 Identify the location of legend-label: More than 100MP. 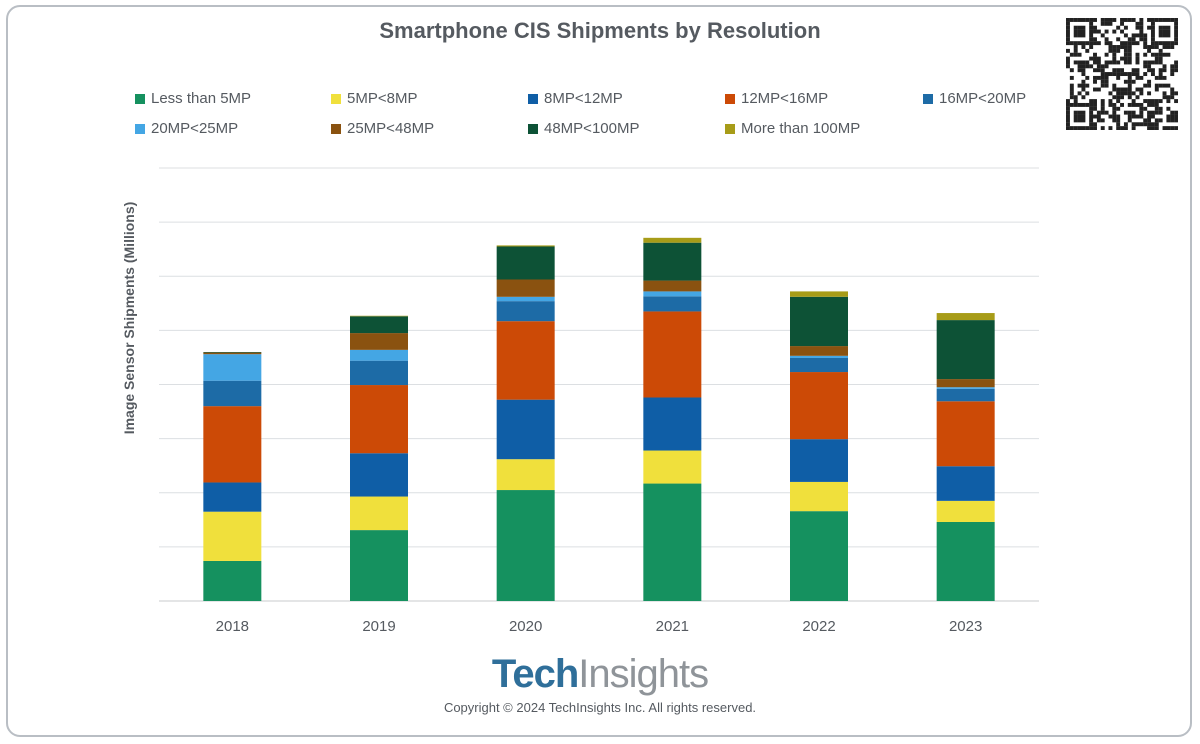
(801, 128).